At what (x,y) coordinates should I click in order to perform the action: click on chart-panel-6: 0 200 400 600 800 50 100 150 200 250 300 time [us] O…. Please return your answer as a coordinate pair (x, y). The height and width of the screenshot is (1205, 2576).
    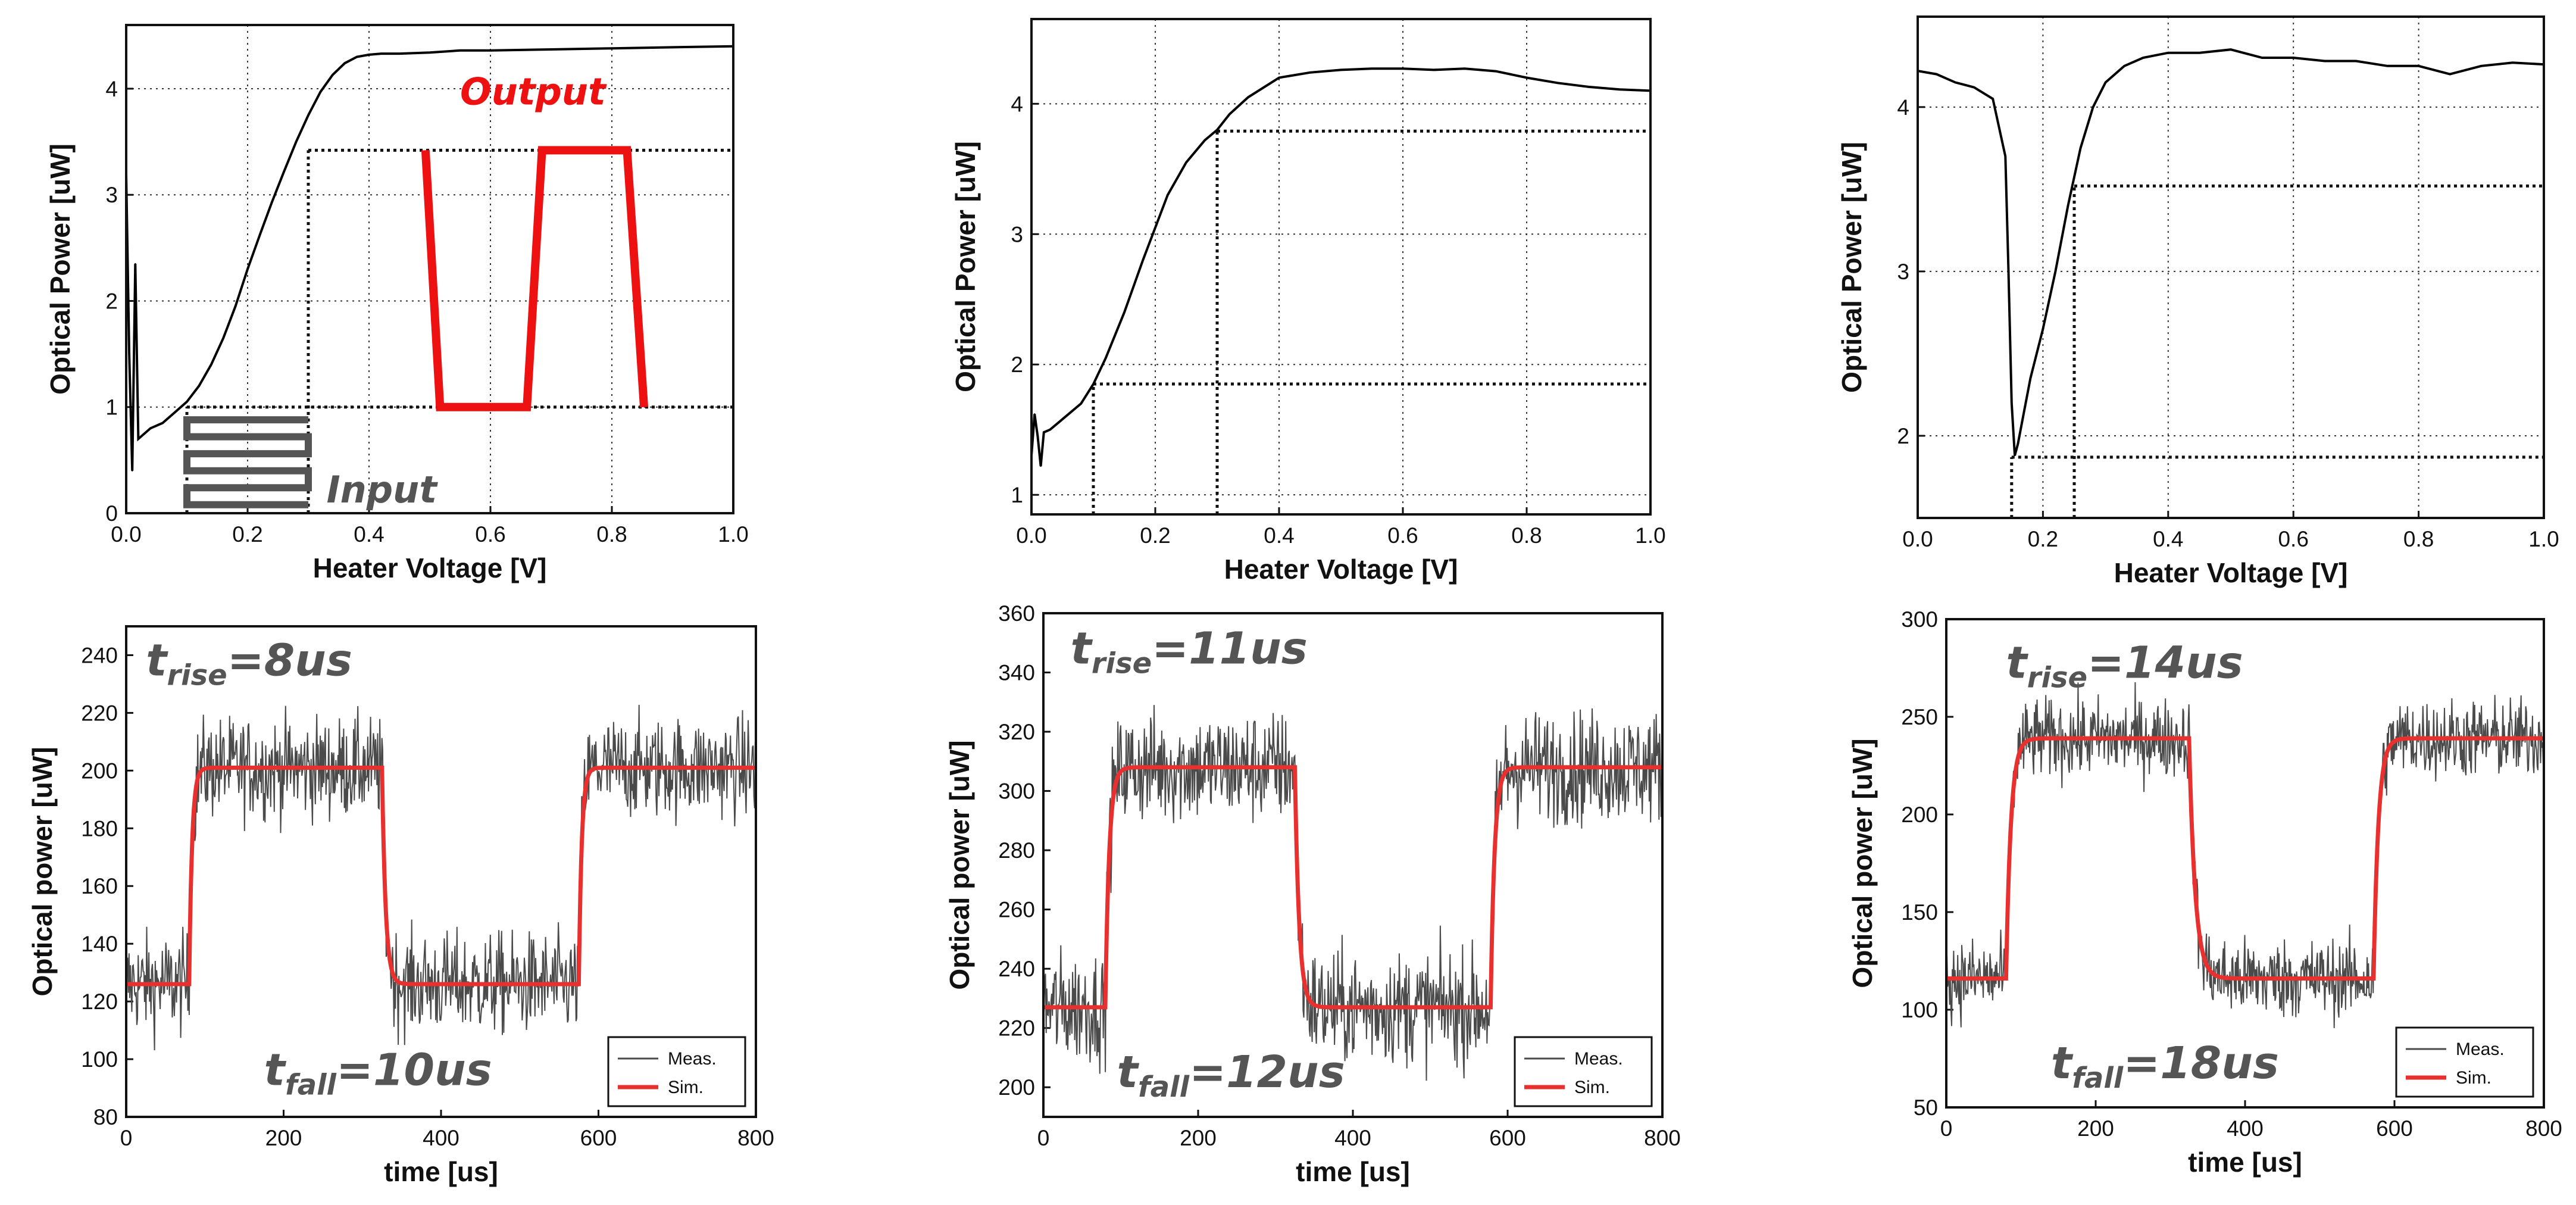
    Looking at the image, I should click on (2204, 892).